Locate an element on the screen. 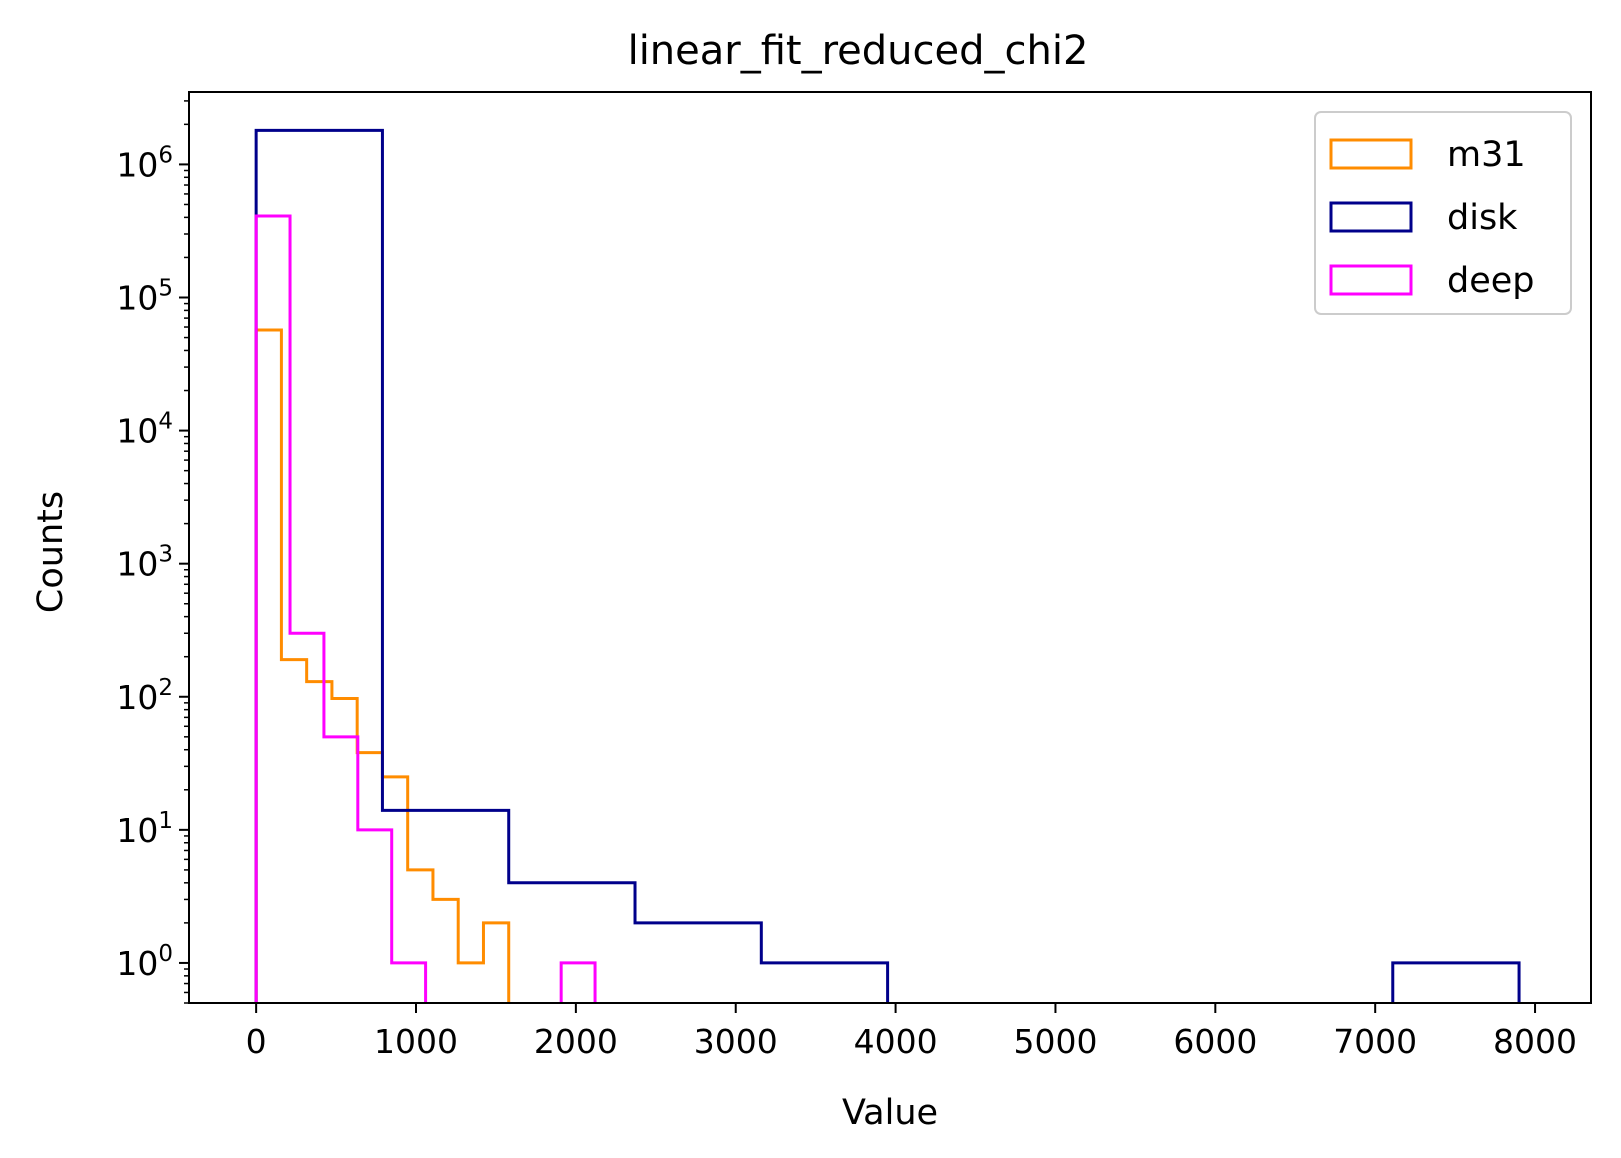 The width and height of the screenshot is (1621, 1158). legend-box is located at coordinates (1443, 213).